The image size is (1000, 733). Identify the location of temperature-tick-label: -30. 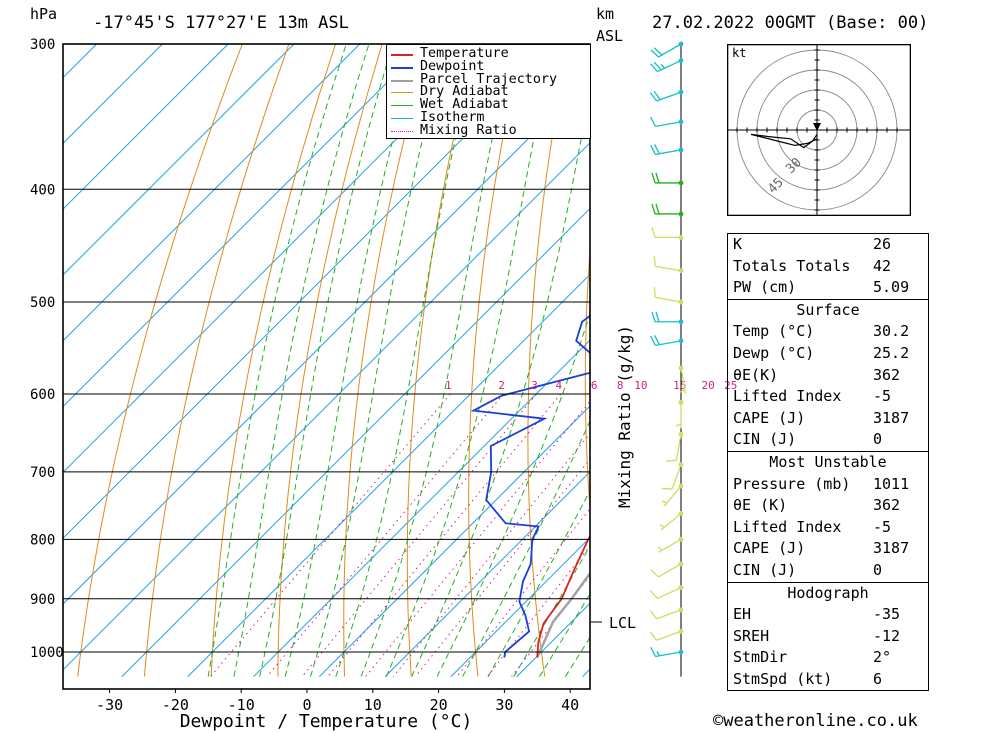
(109, 705).